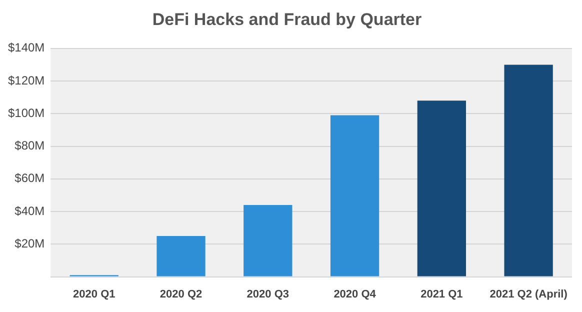 The height and width of the screenshot is (312, 582). What do you see at coordinates (29, 243) in the screenshot?
I see `y-tick-label: $20M` at bounding box center [29, 243].